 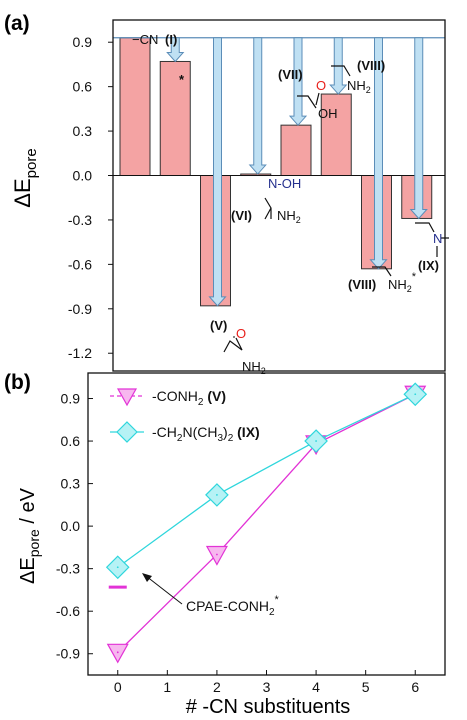 What do you see at coordinates (145, 39) in the screenshot?
I see `annotation-cn-text: −CN` at bounding box center [145, 39].